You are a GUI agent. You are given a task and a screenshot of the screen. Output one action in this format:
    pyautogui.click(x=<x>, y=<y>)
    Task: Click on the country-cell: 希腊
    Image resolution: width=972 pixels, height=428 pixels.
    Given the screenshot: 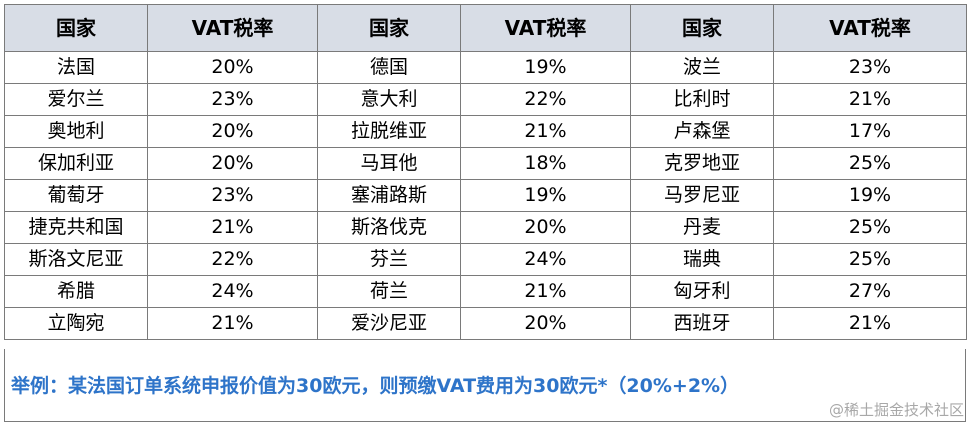 What is the action you would take?
    pyautogui.click(x=76, y=291)
    